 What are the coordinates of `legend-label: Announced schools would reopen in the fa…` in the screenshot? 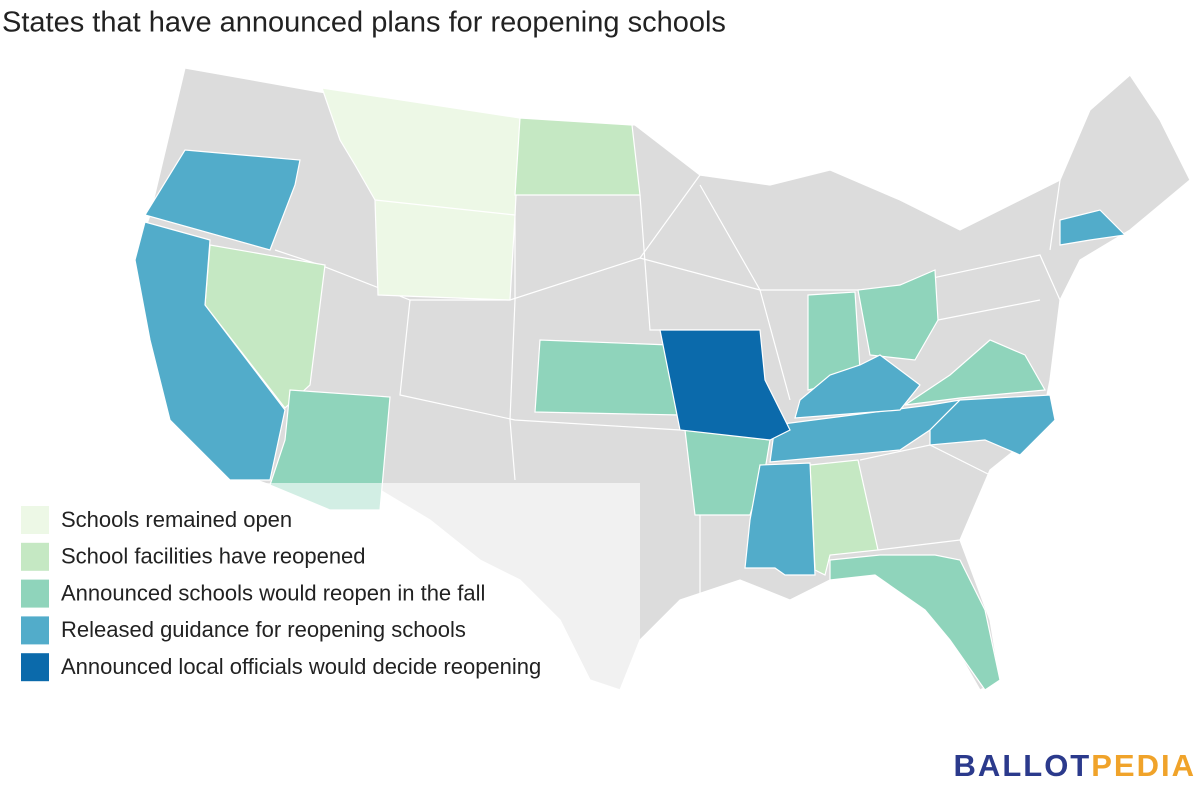 It's located at (273, 592).